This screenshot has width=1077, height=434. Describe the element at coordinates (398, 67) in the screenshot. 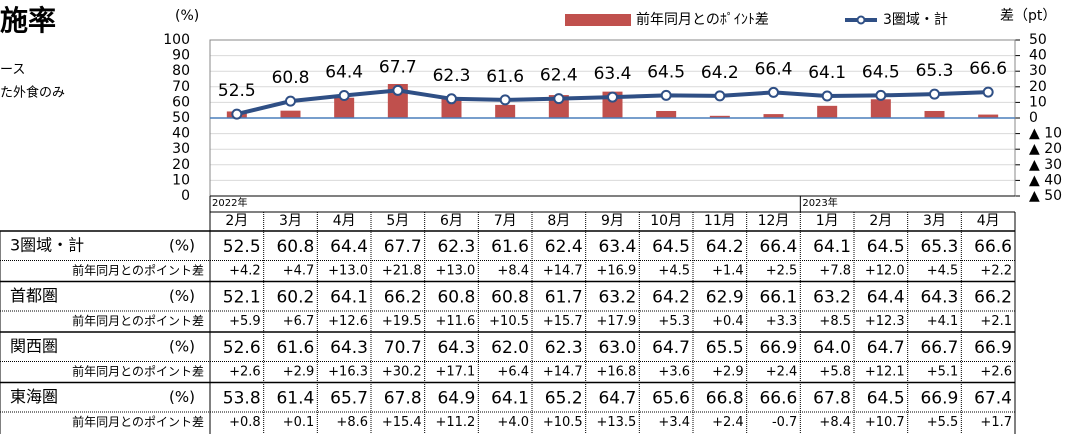

I see `data-label: 67.7` at that location.